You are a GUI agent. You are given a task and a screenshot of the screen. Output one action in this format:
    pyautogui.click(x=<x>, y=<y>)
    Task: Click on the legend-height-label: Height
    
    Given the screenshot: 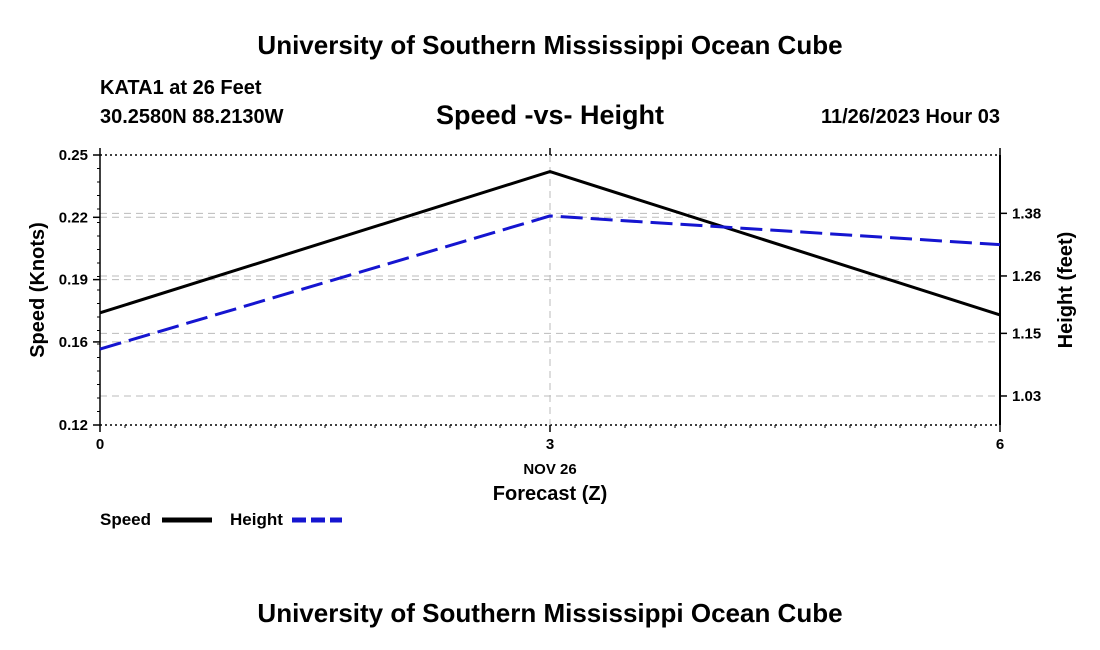 What is the action you would take?
    pyautogui.click(x=256, y=519)
    